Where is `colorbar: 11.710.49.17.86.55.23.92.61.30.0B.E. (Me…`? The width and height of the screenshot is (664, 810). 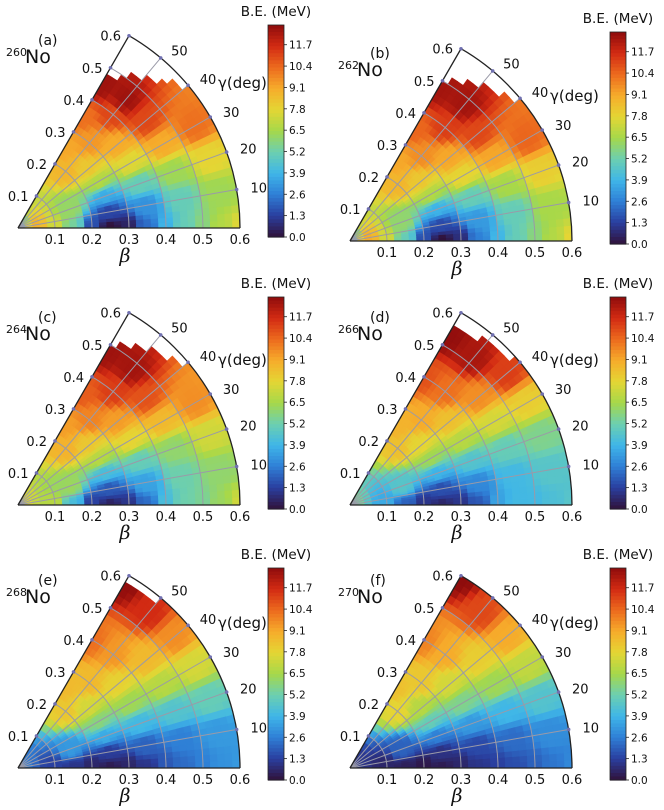 colorbar: 11.710.49.17.86.55.23.92.61.30.0B.E. (Me… is located at coordinates (277, 124).